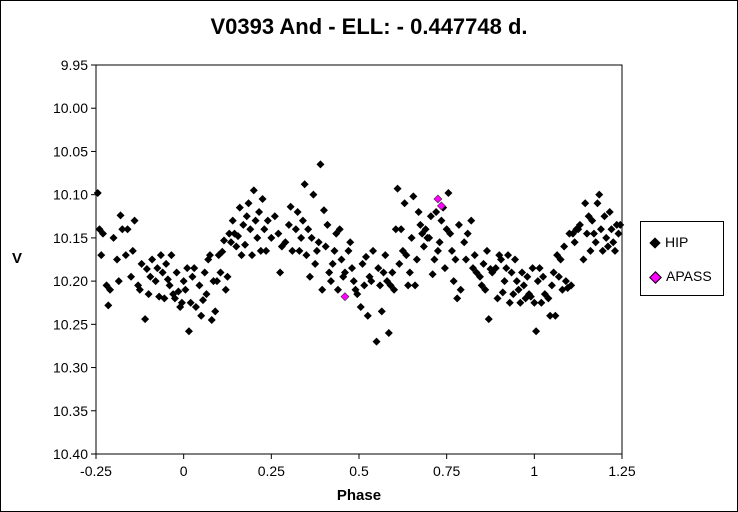 The width and height of the screenshot is (738, 512). I want to click on legend: HIP APASS, so click(682, 258).